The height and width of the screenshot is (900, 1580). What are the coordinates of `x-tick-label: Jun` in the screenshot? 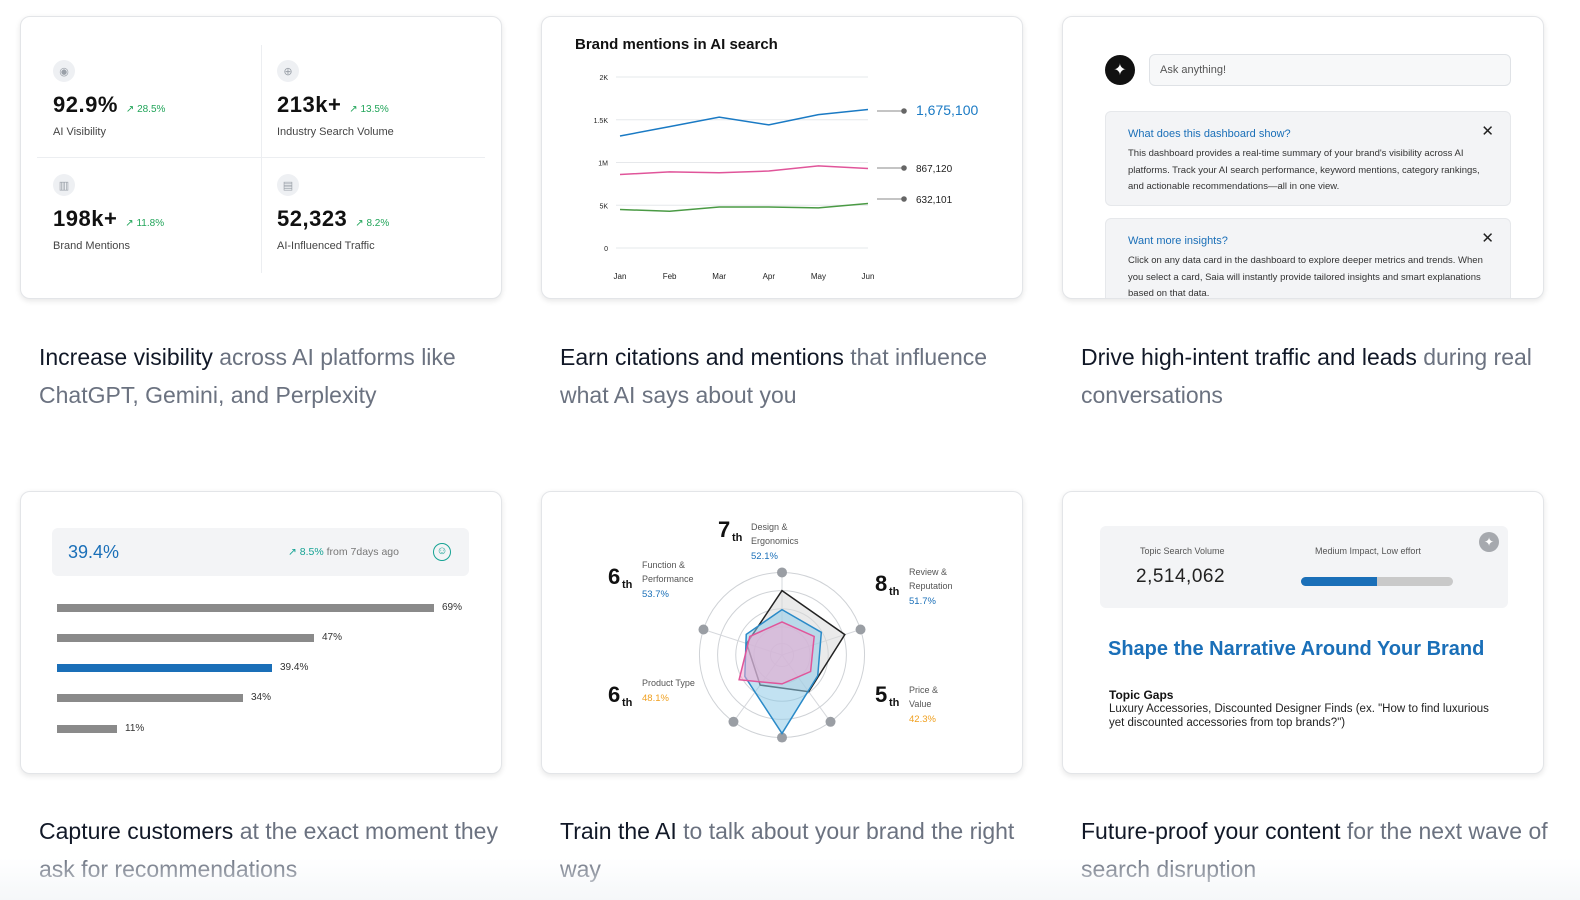 It's located at (868, 276).